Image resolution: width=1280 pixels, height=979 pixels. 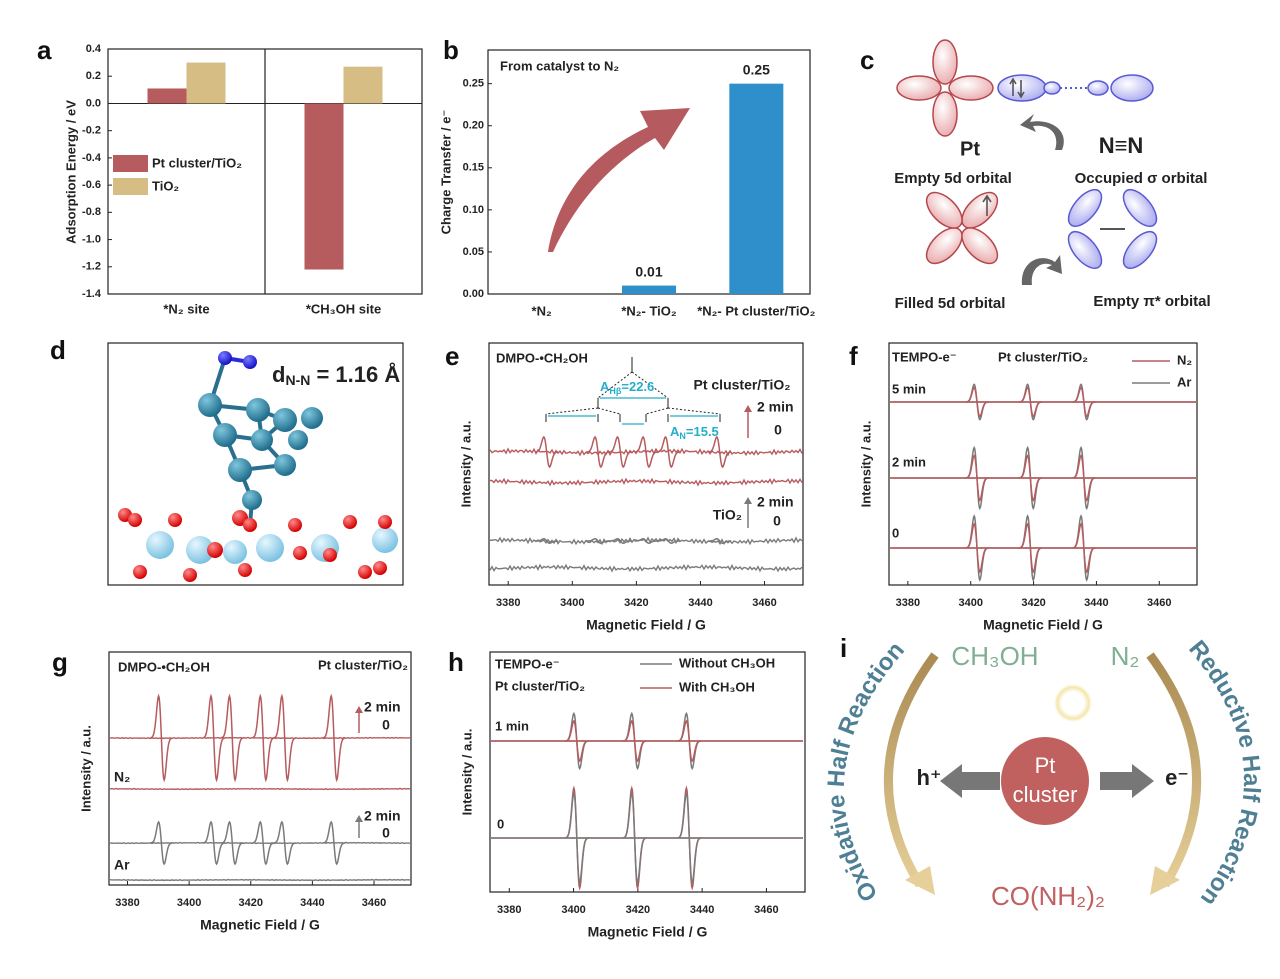 What do you see at coordinates (473, 168) in the screenshot?
I see `y-tick-label: 0.15` at bounding box center [473, 168].